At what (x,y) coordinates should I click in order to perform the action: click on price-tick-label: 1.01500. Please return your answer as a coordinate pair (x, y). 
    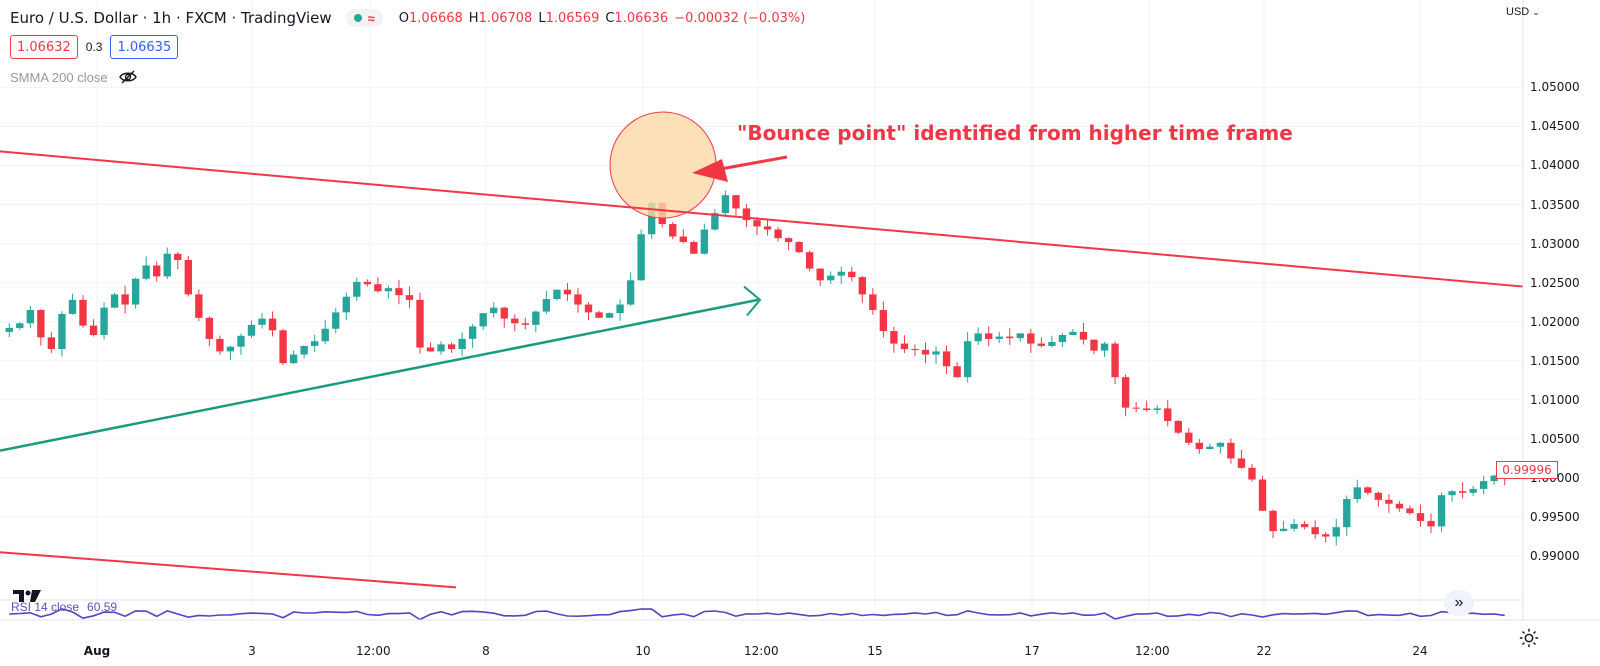
    Looking at the image, I should click on (1555, 360).